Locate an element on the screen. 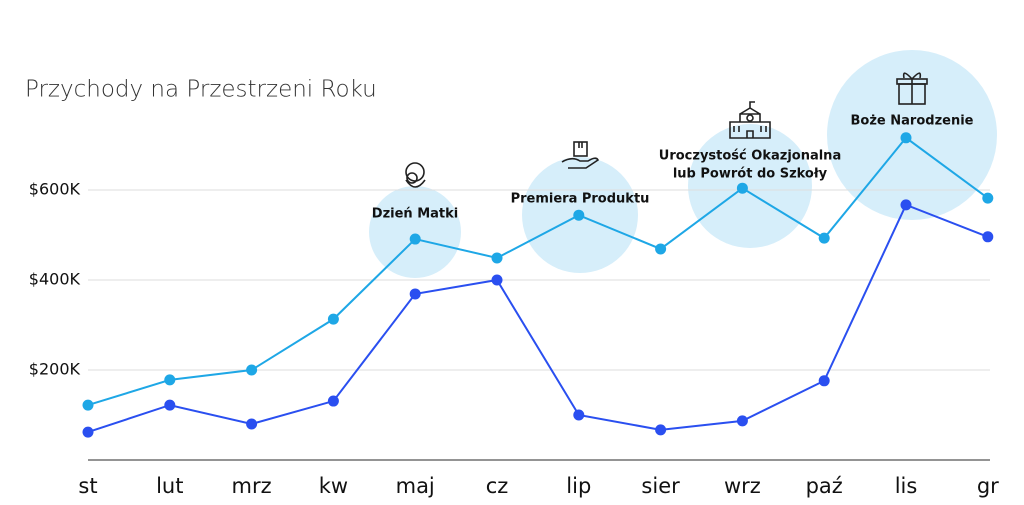  x-tick-label: gr is located at coordinates (988, 486).